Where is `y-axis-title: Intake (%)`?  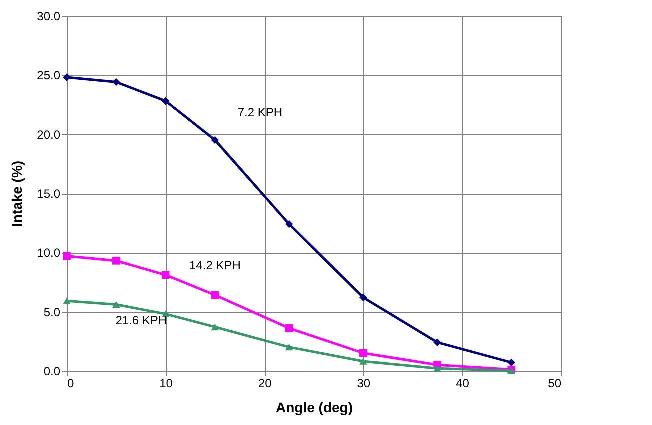 y-axis-title: Intake (%) is located at coordinates (17, 194).